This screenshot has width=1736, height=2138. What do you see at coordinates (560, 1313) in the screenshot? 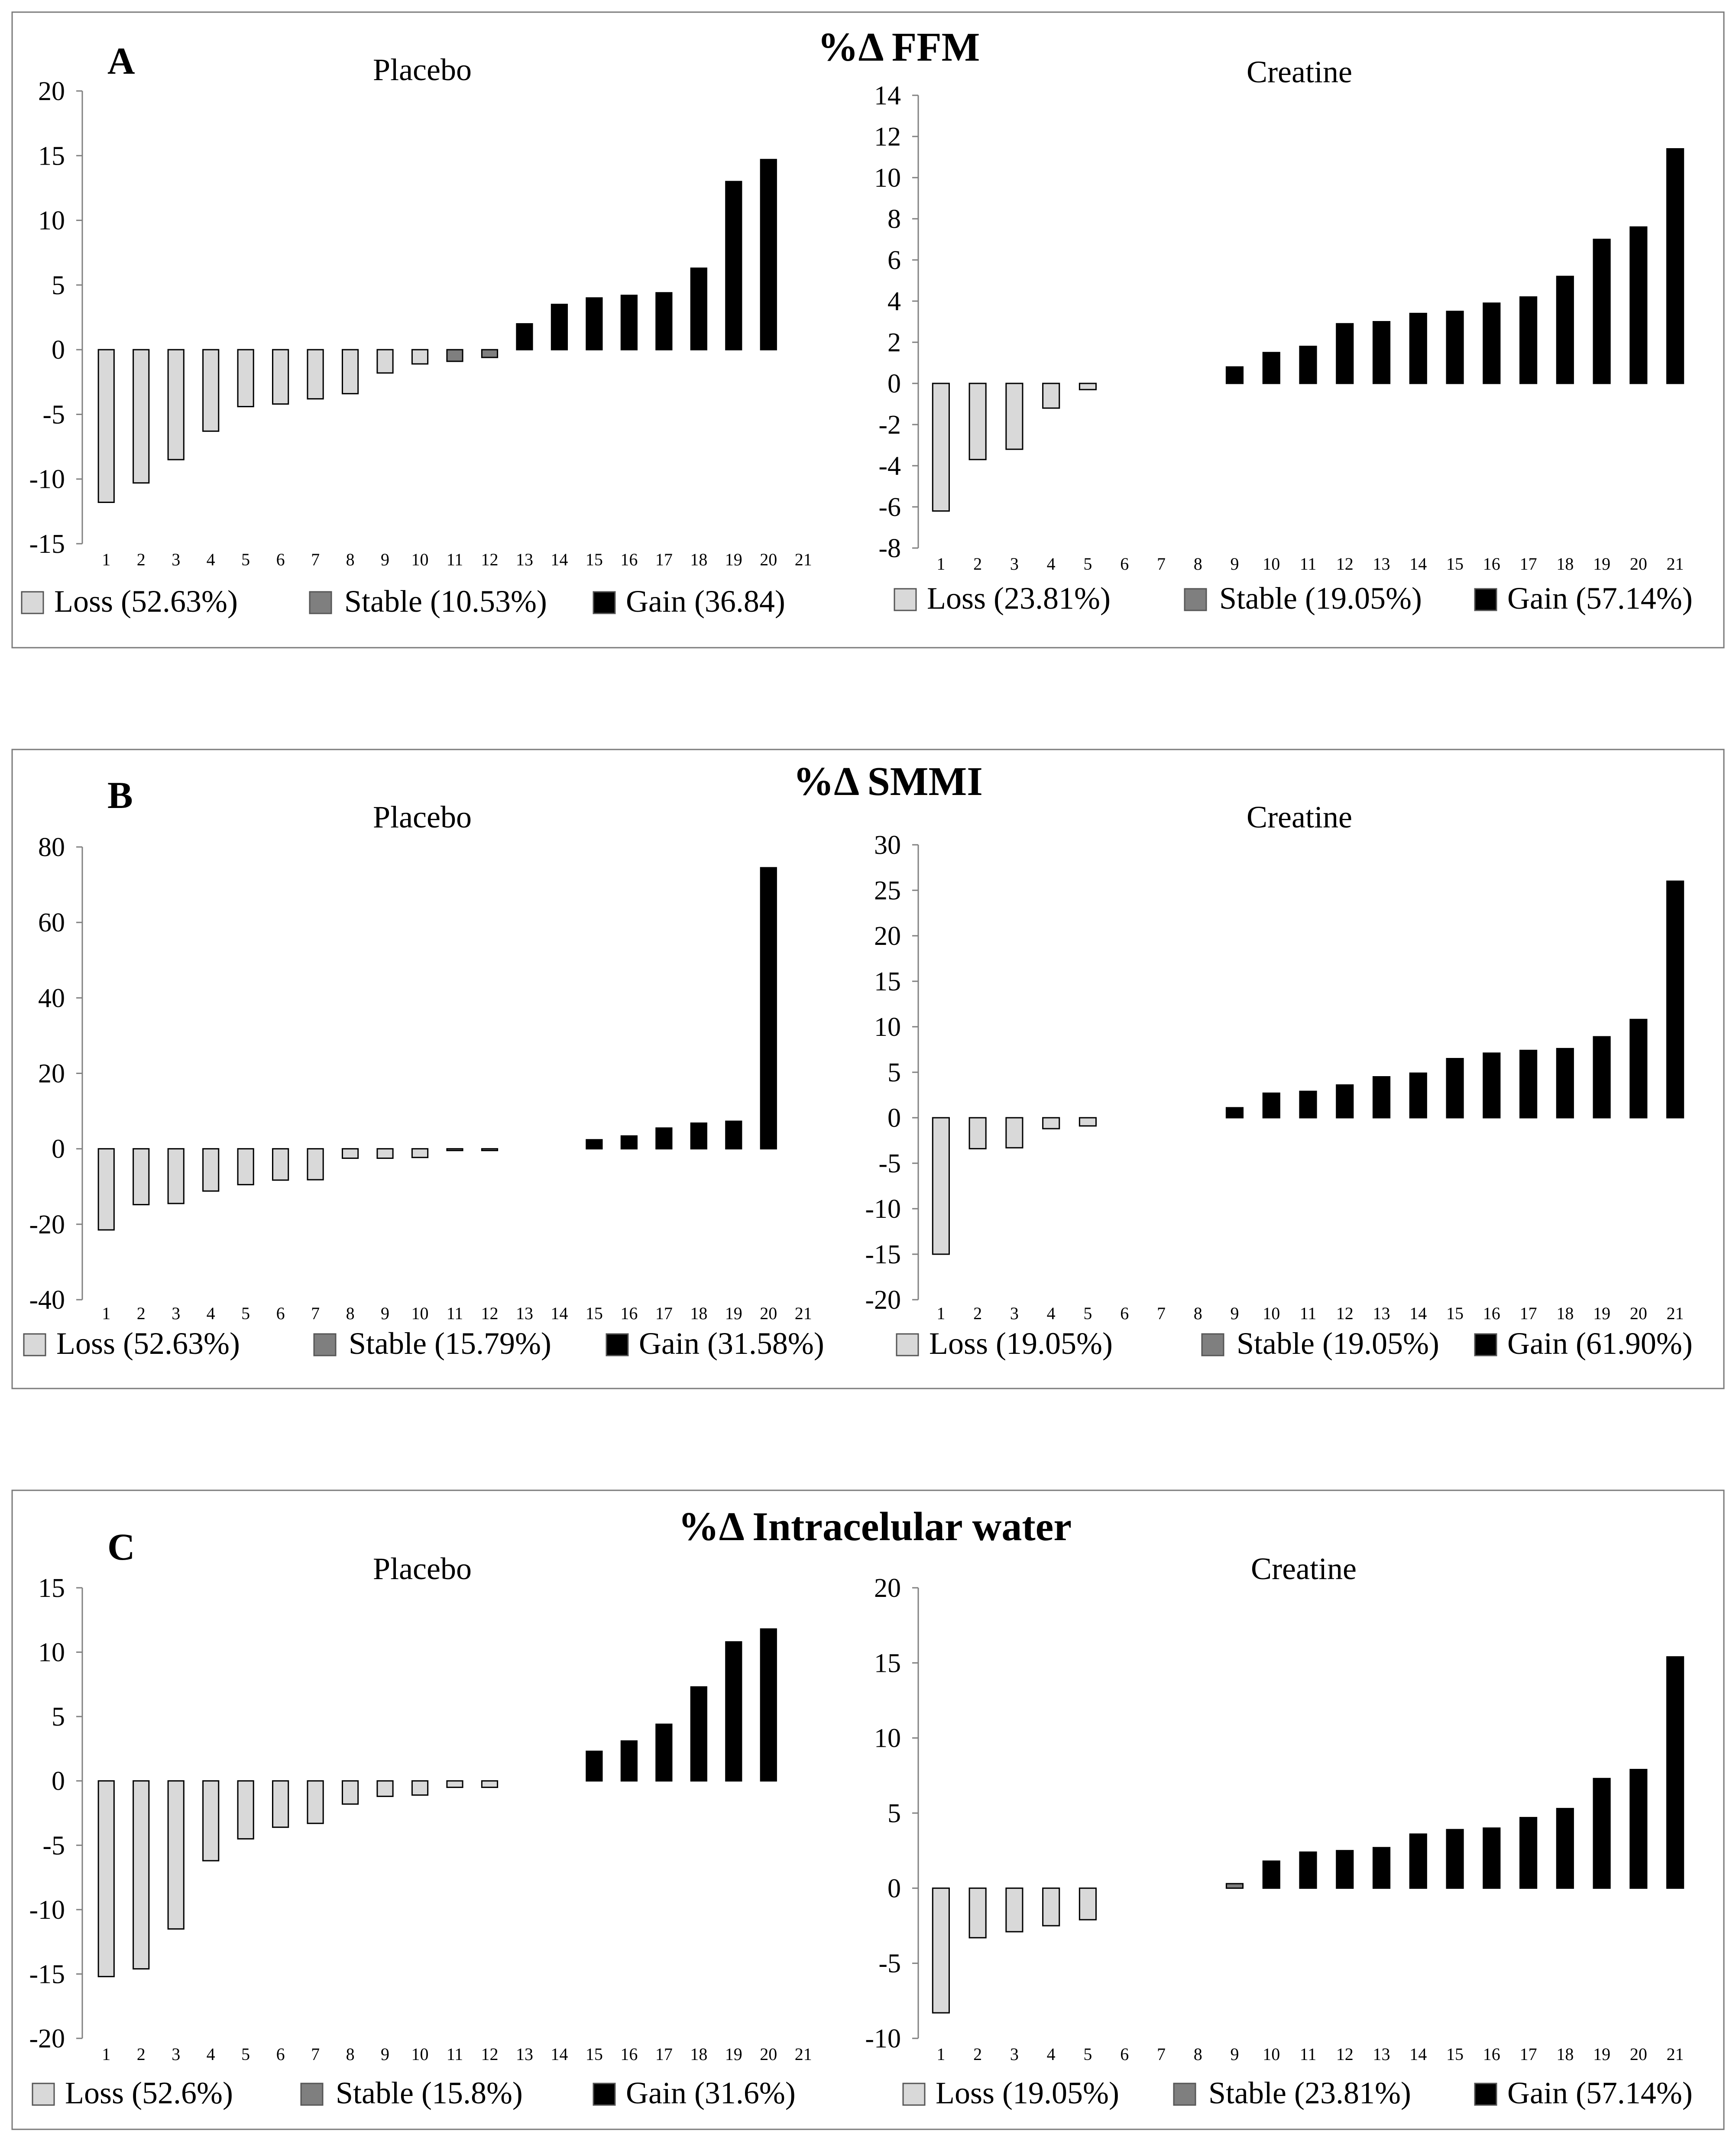
I see `x-tick-label: 14` at bounding box center [560, 1313].